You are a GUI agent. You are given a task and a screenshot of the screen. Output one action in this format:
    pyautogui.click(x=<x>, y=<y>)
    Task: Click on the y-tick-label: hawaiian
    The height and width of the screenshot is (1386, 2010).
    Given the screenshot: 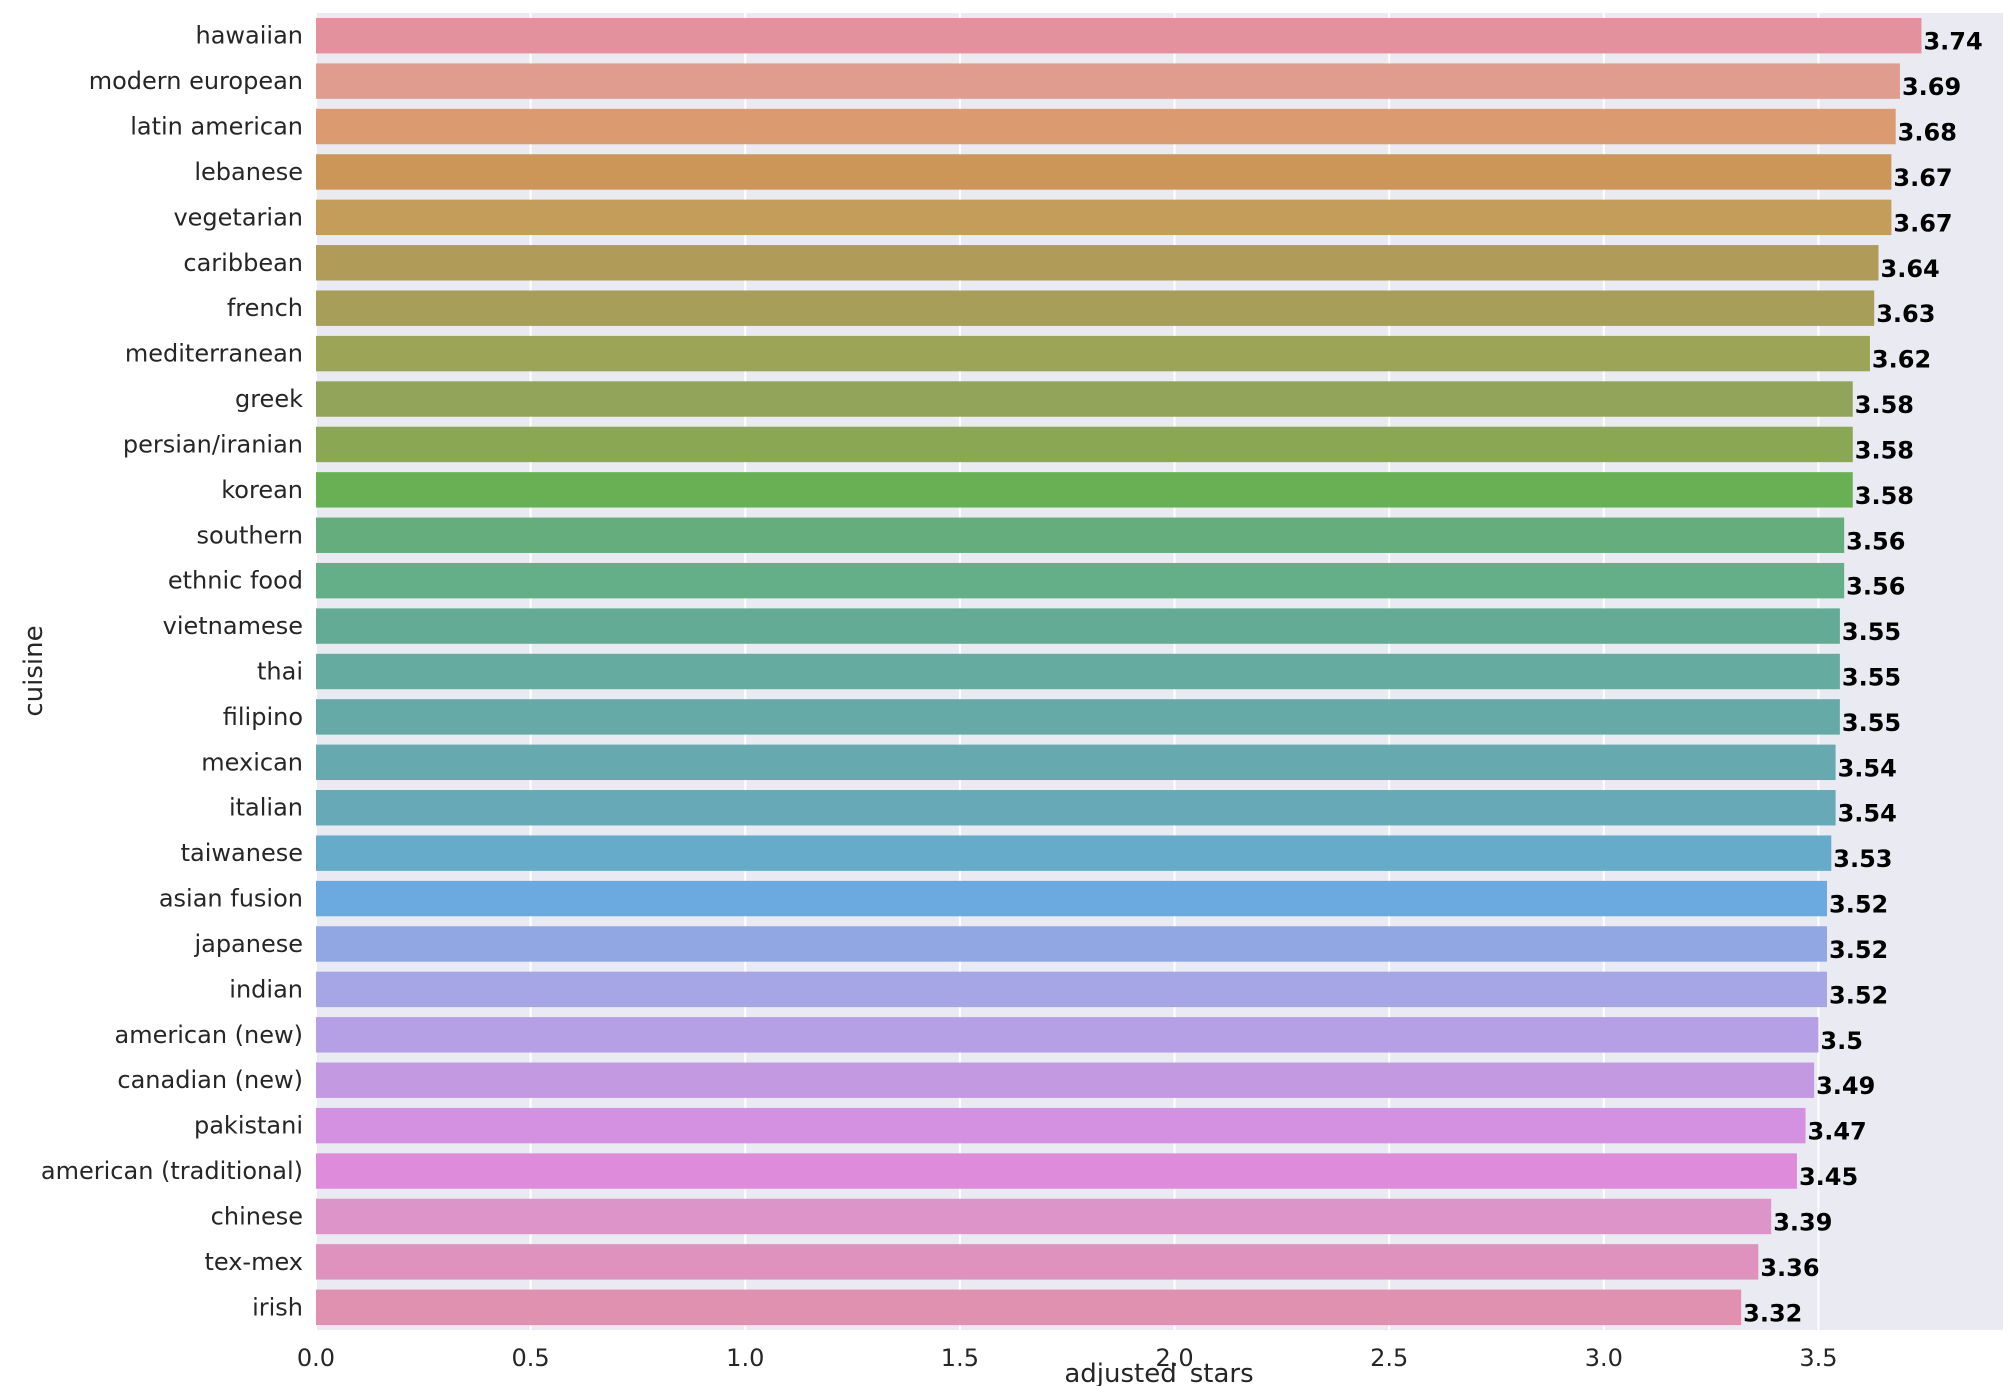 What is the action you would take?
    pyautogui.click(x=249, y=36)
    